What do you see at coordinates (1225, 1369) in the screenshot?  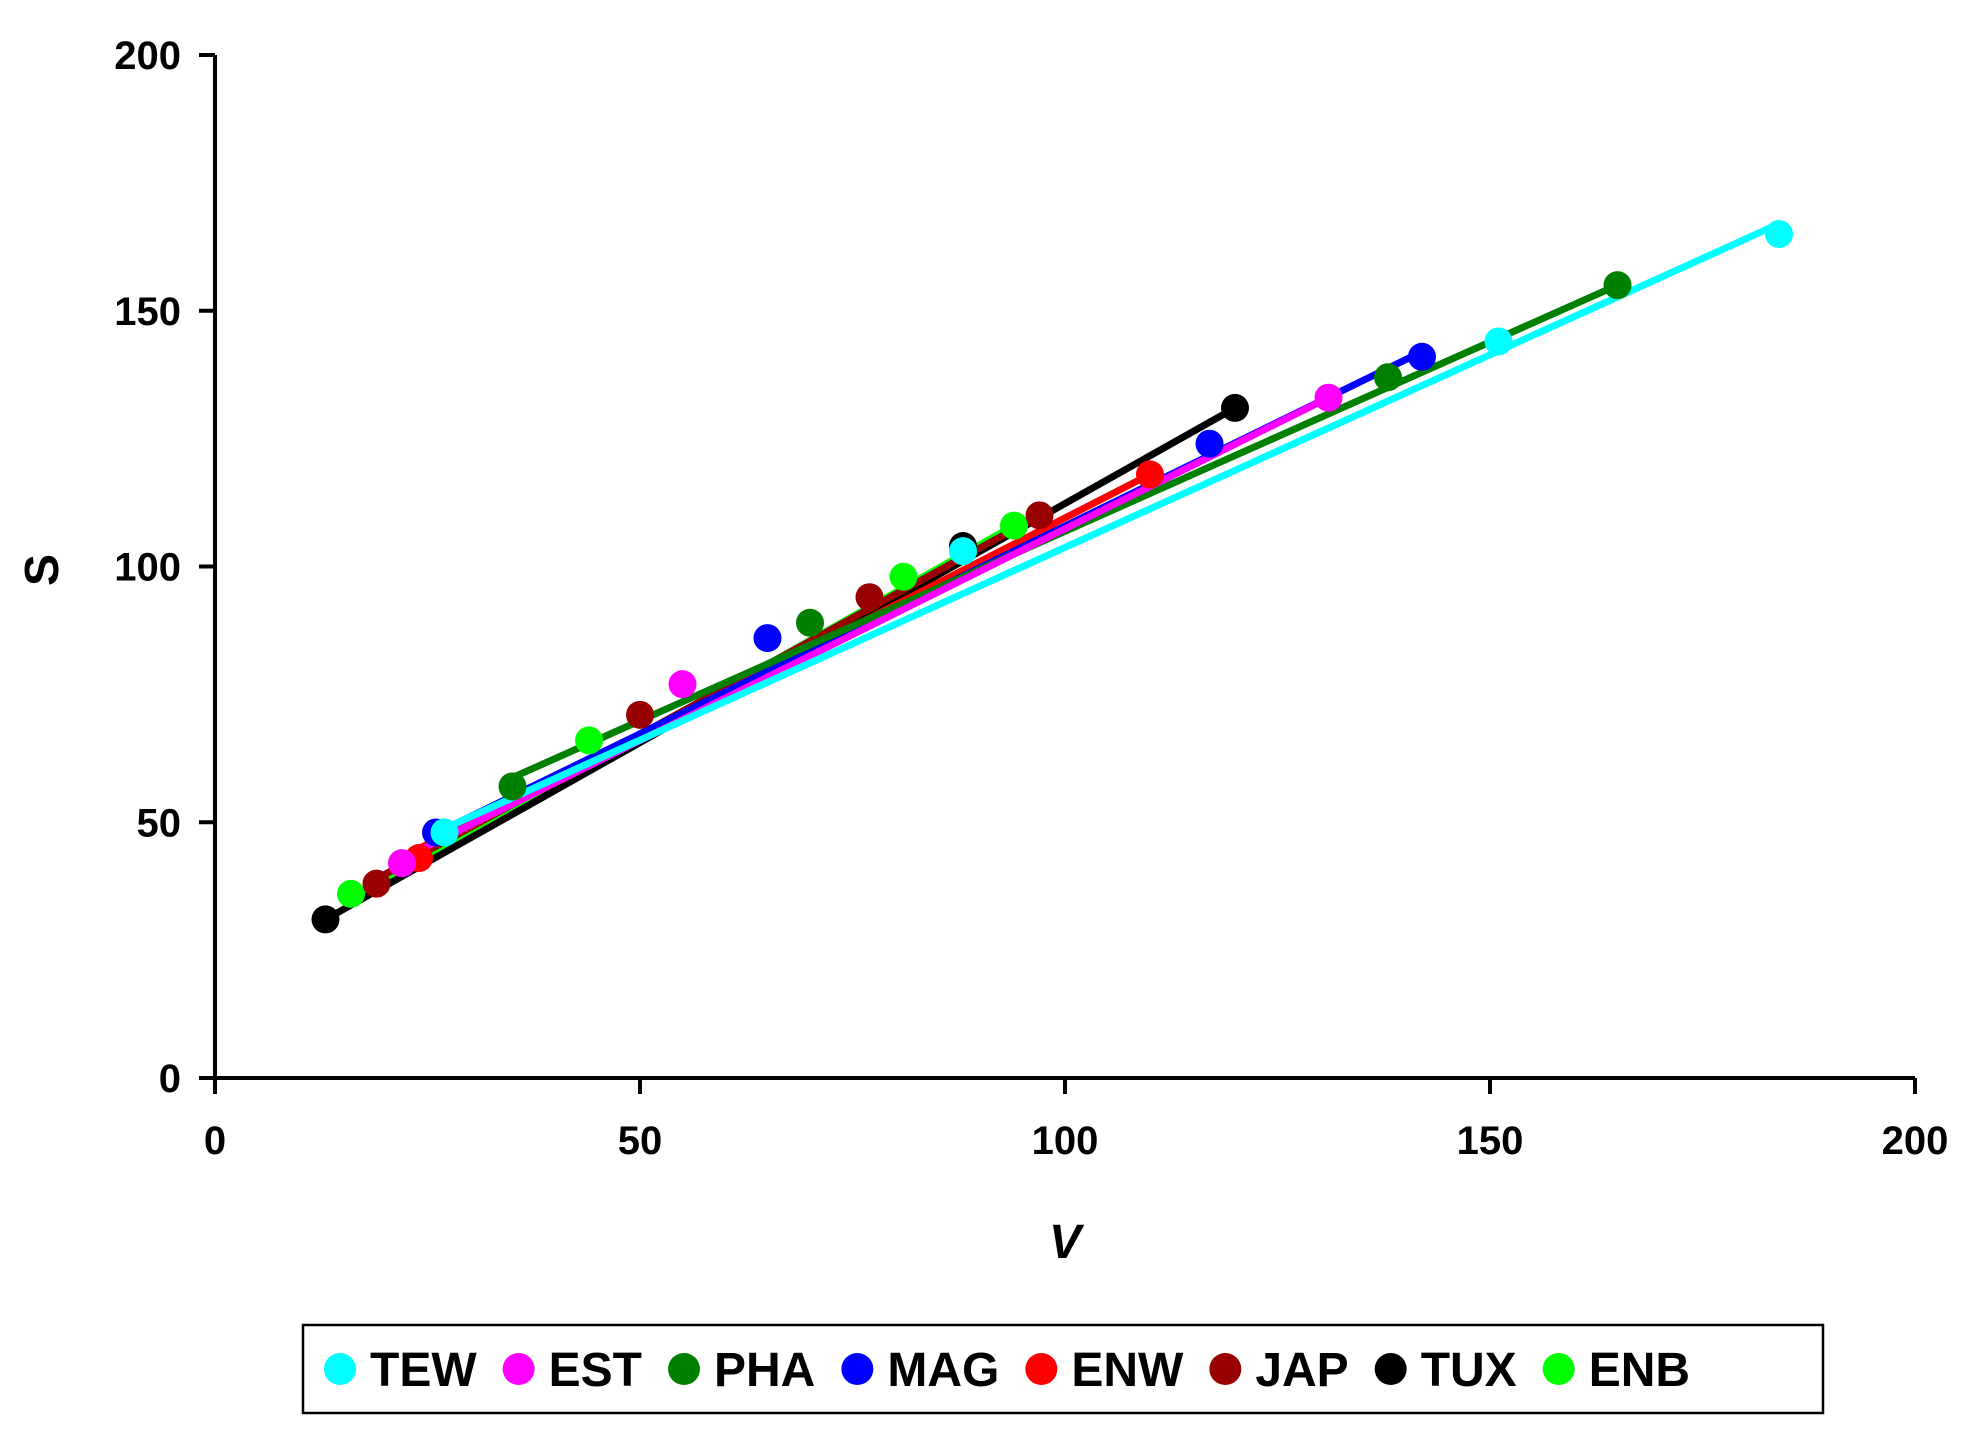 I see `legend-marker-jap` at bounding box center [1225, 1369].